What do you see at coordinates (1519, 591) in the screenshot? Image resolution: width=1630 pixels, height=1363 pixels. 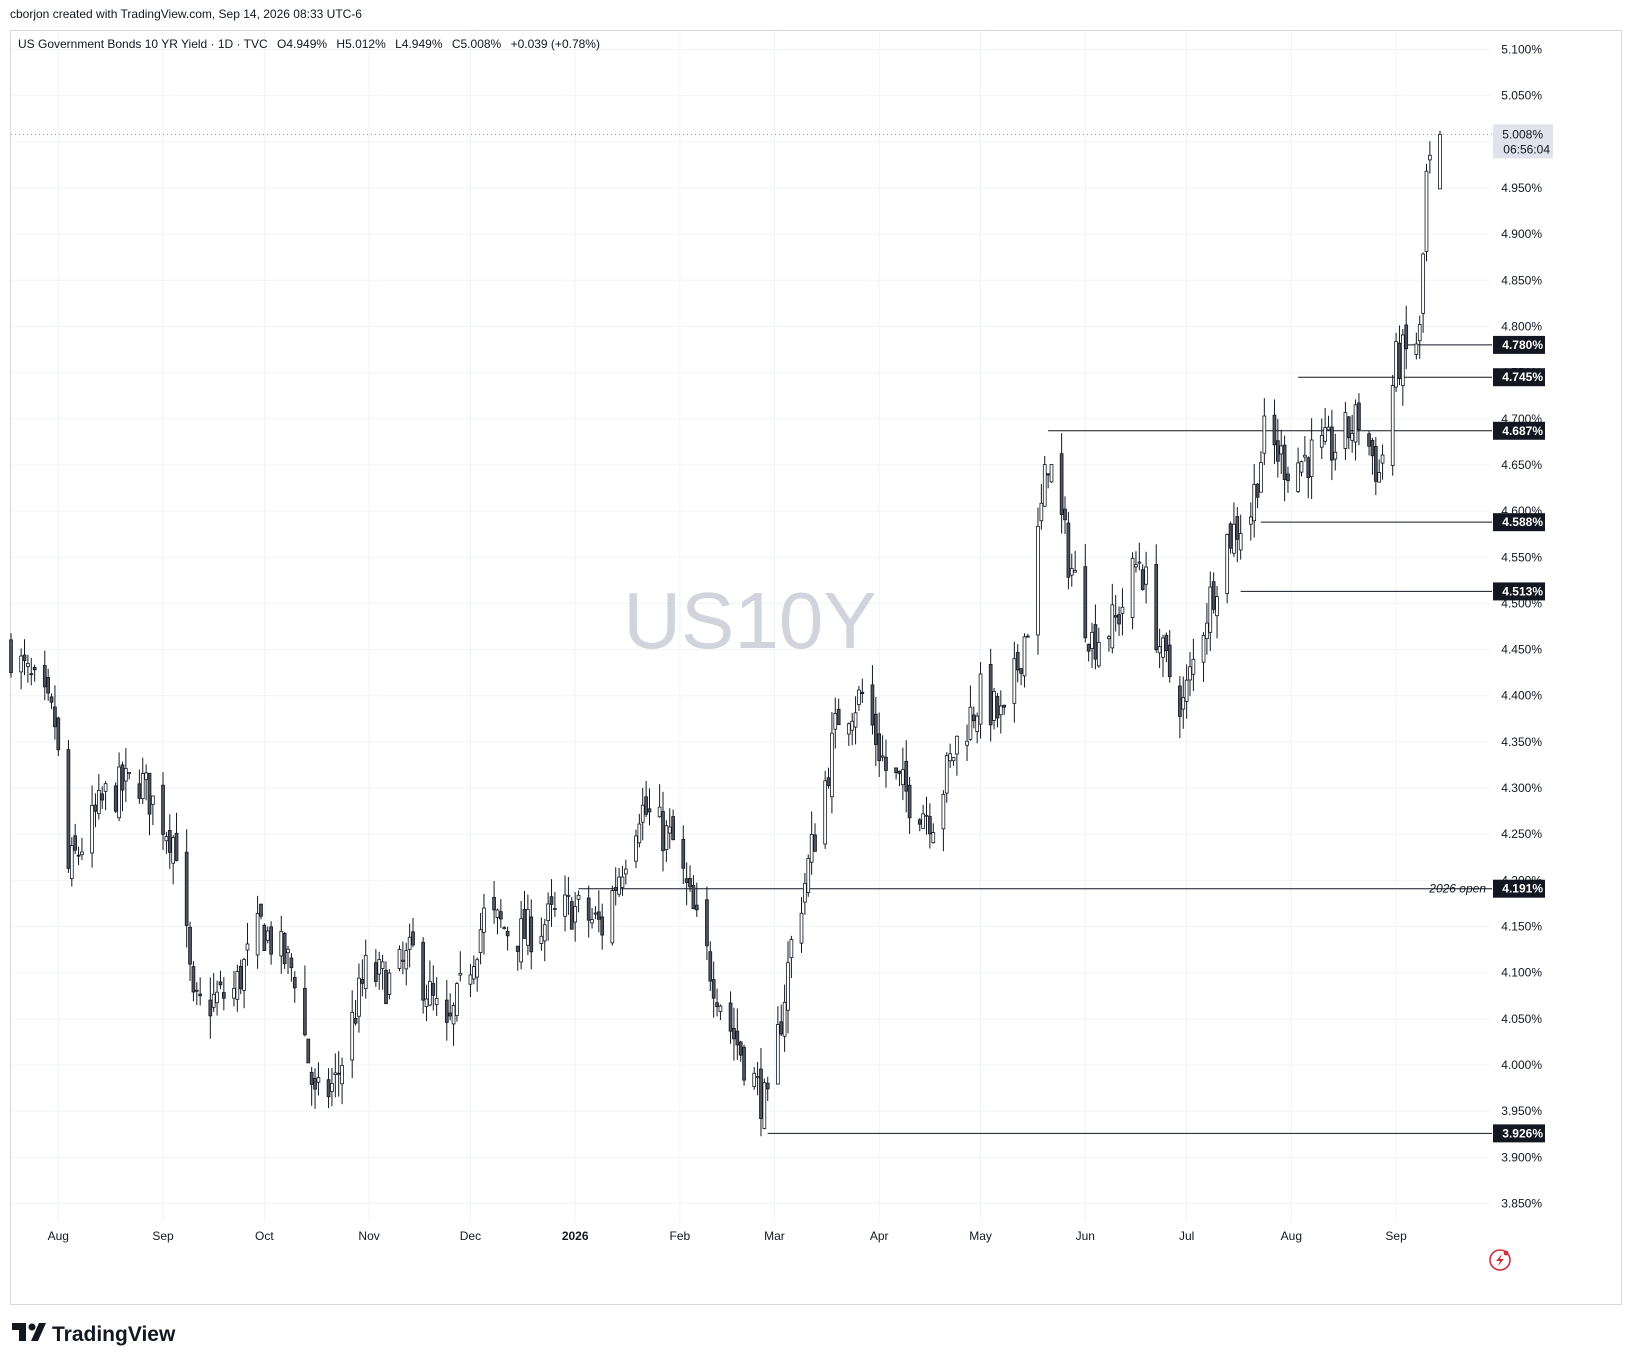 I see `level-tag: 4.513%` at bounding box center [1519, 591].